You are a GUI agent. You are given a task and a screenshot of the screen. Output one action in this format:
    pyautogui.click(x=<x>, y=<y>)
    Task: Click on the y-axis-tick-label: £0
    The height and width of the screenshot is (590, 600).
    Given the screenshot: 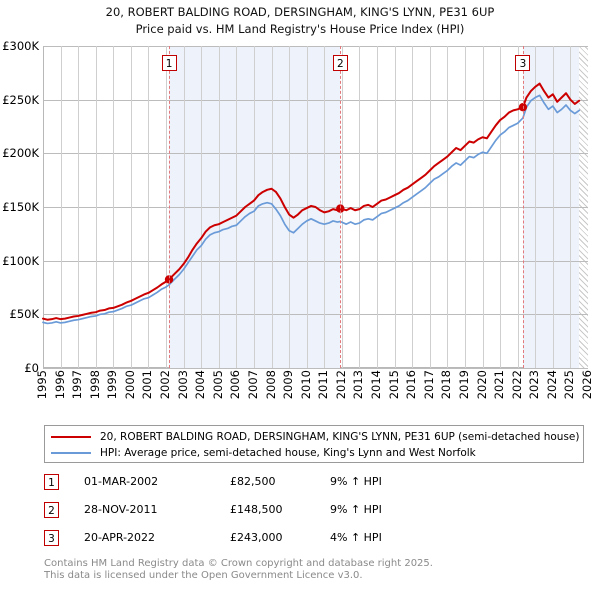 What is the action you would take?
    pyautogui.click(x=31, y=368)
    